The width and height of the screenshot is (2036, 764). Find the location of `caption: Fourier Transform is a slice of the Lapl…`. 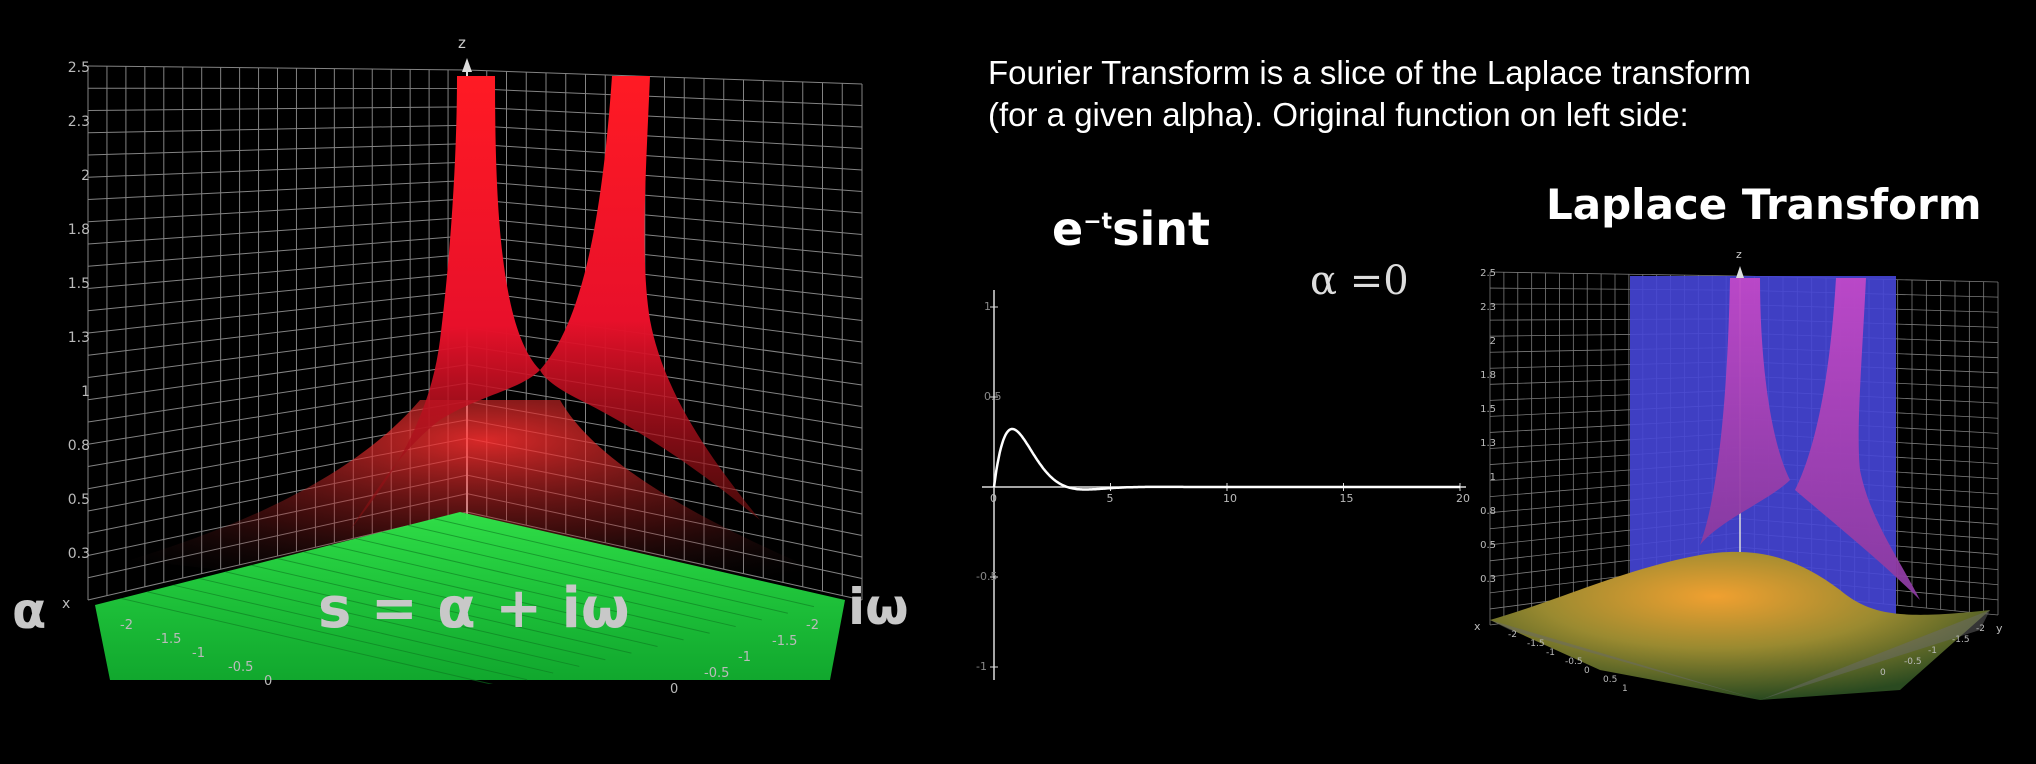

caption: Fourier Transform is a slice of the Lapl… is located at coordinates (1369, 94).